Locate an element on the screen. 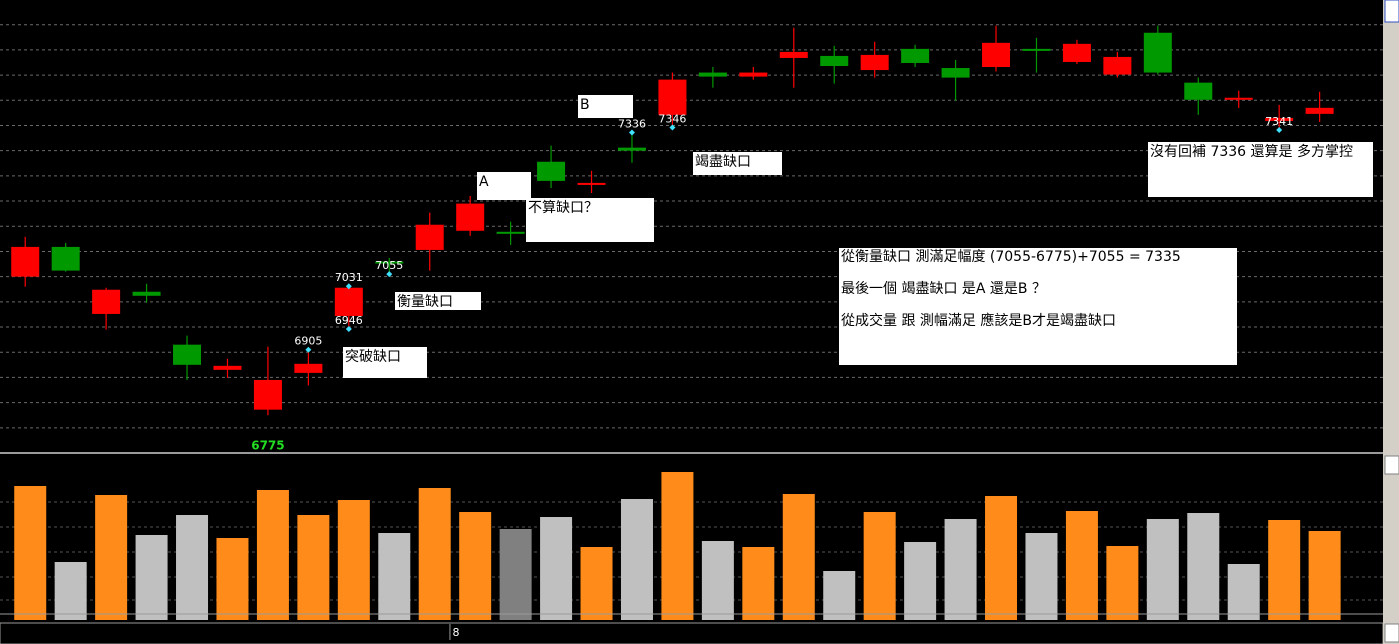 This screenshot has height=644, width=1399. annotation-text: 衡量缺口 is located at coordinates (425, 302).